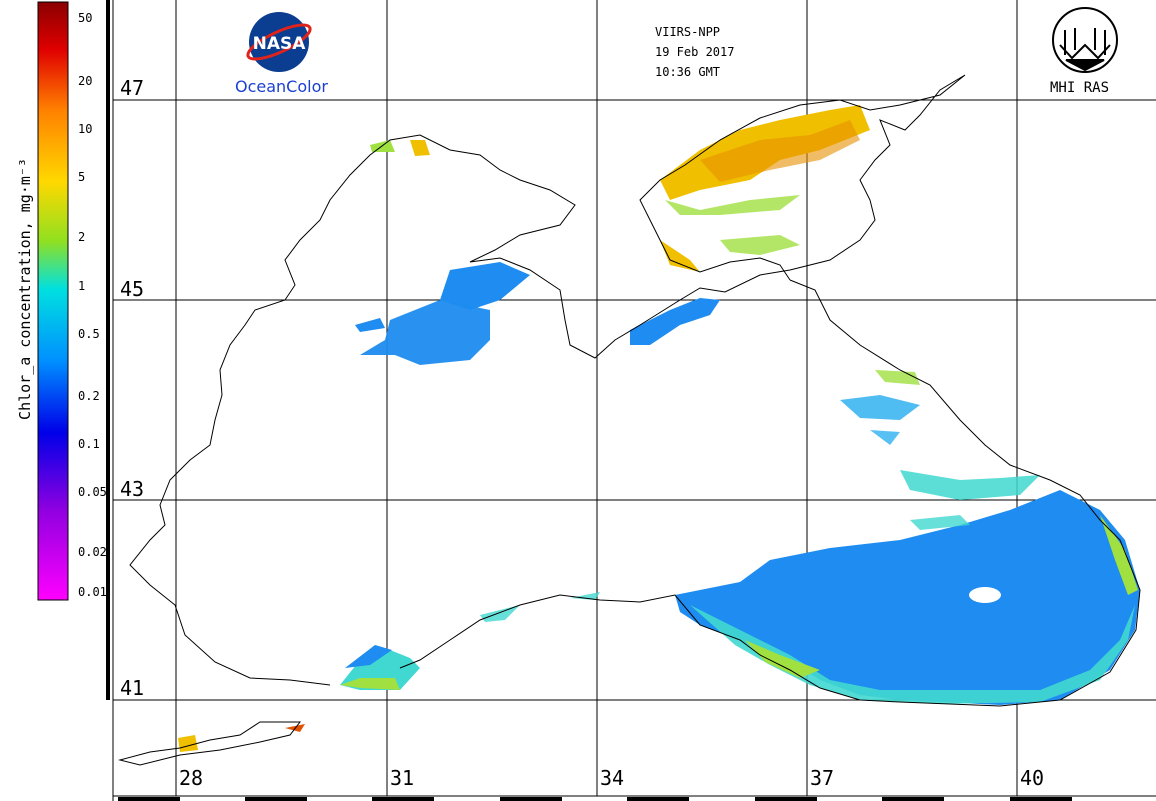 This screenshot has height=801, width=1156. What do you see at coordinates (89, 334) in the screenshot?
I see `colorbar-tick: 0.5` at bounding box center [89, 334].